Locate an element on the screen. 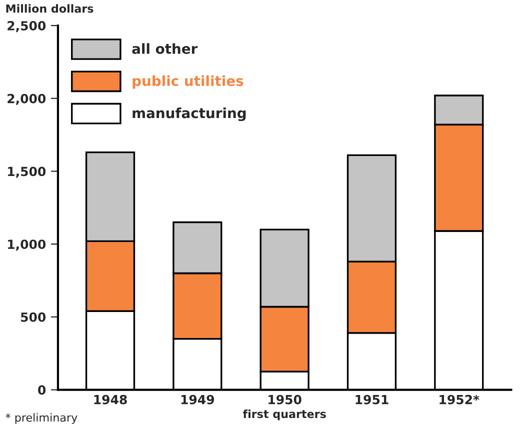 The height and width of the screenshot is (426, 527). y-tick-label: 500 is located at coordinates (33, 317).